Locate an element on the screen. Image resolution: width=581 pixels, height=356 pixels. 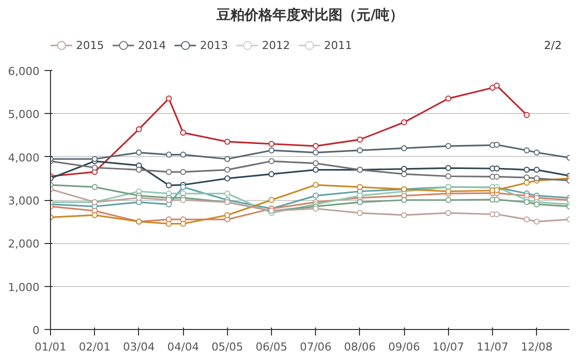
legend-label: 2012 is located at coordinates (276, 45).